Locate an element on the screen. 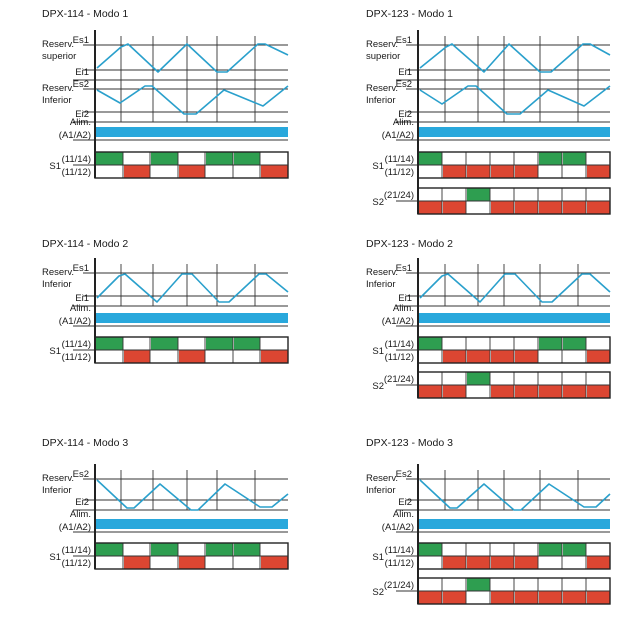  threshold-high-label: Es2 is located at coordinates (404, 474).